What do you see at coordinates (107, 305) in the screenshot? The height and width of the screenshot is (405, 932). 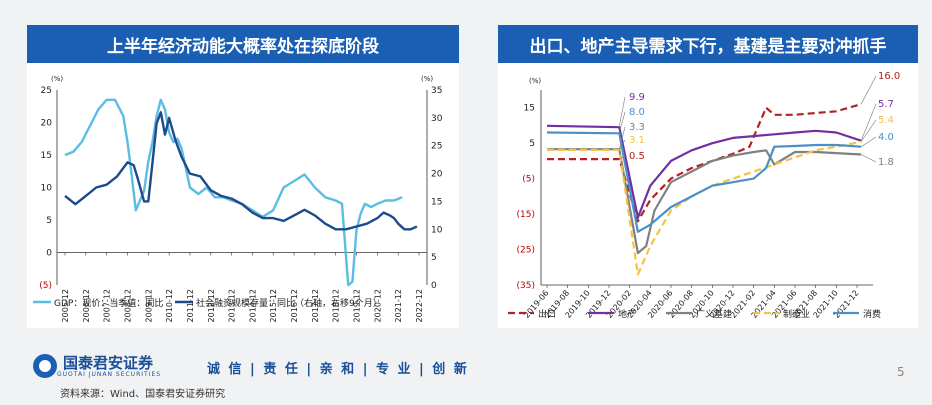 I see `x-tick-label: 2007-12` at bounding box center [107, 305].